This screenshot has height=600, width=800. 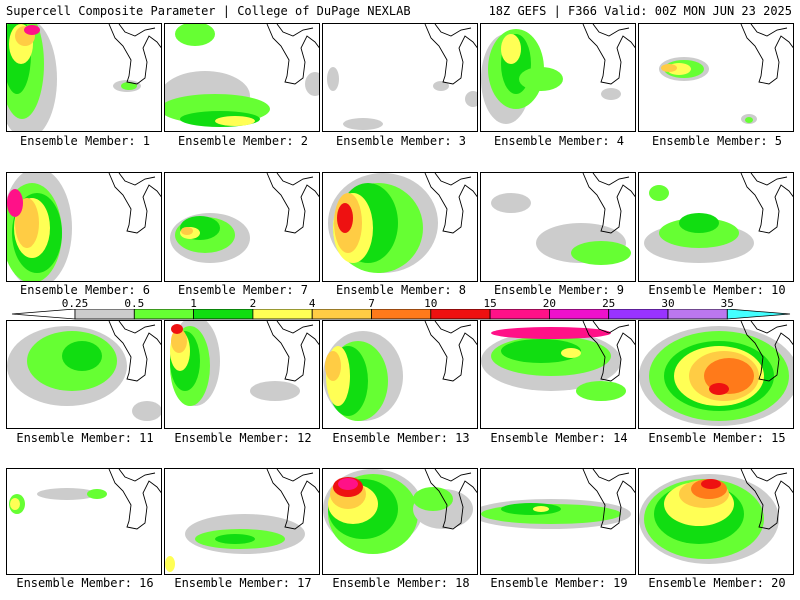 What do you see at coordinates (401, 438) in the screenshot?
I see `ensemble-member-label: Ensemble Member: 13` at bounding box center [401, 438].